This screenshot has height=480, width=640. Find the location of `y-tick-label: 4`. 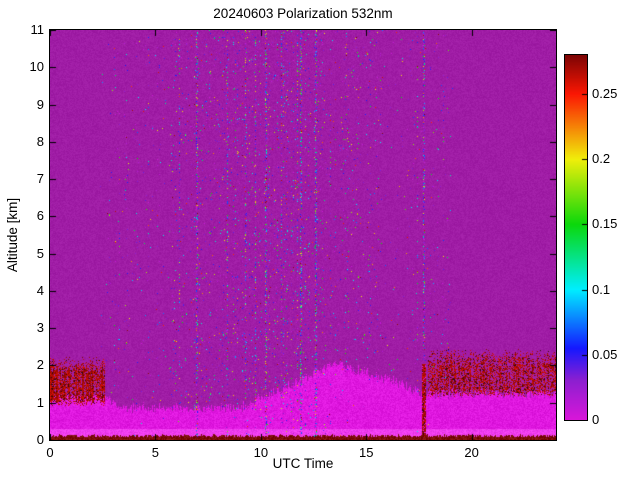

y-tick-label: 4 is located at coordinates (40, 290).